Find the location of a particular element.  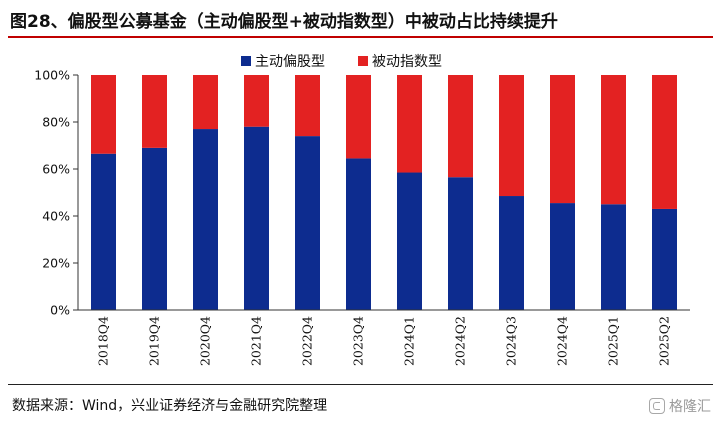

bar-active-2023Q4 is located at coordinates (358, 234).